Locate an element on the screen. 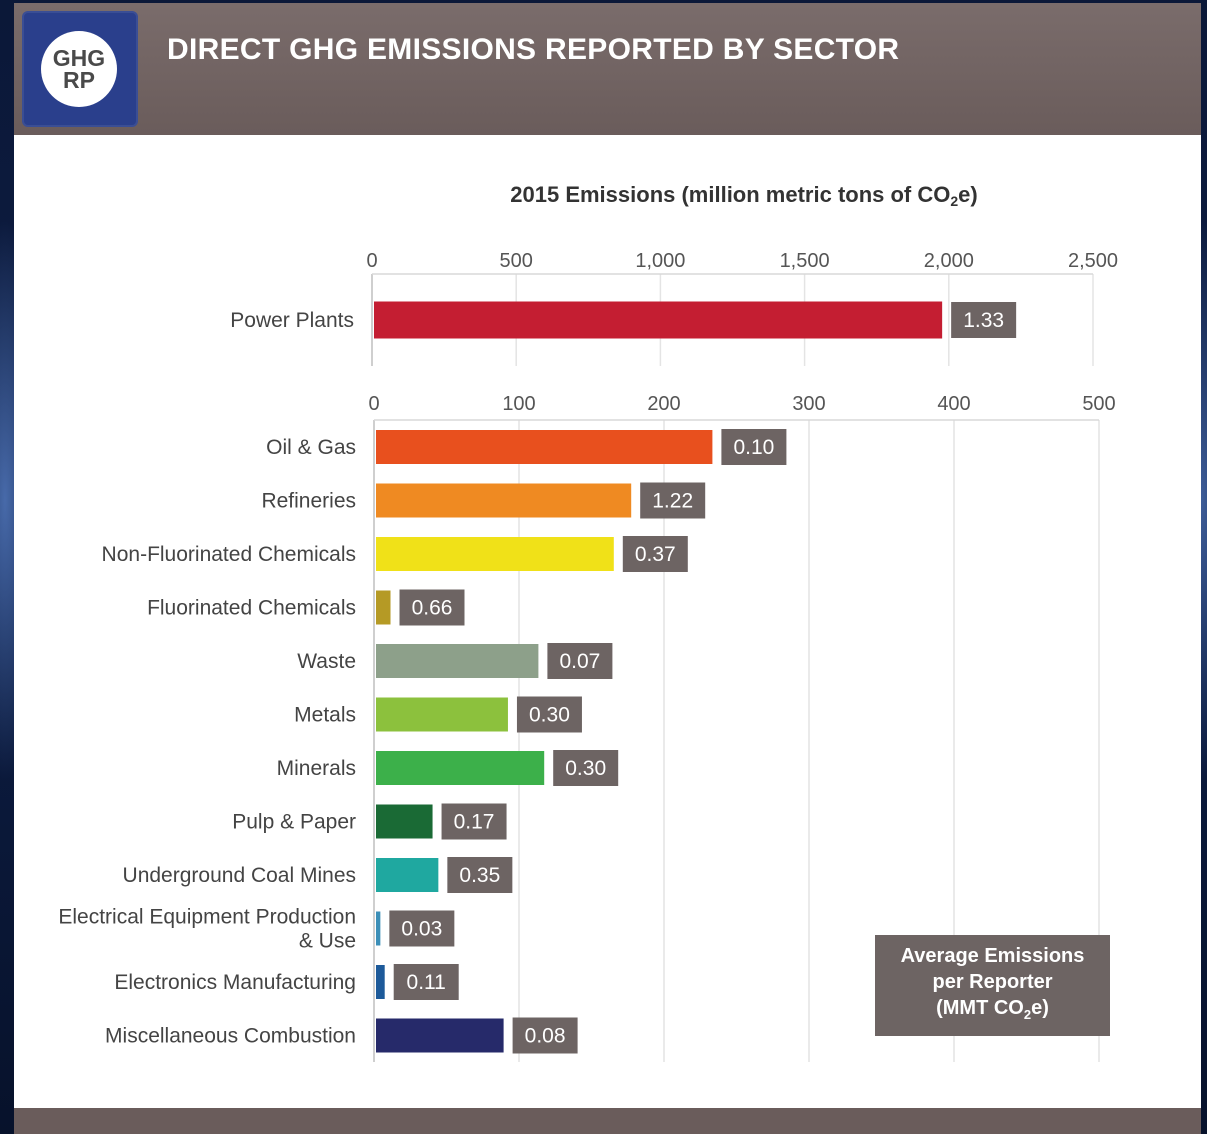 Image resolution: width=1207 pixels, height=1134 pixels. ghgrp-logo: GHG RP is located at coordinates (80, 69).